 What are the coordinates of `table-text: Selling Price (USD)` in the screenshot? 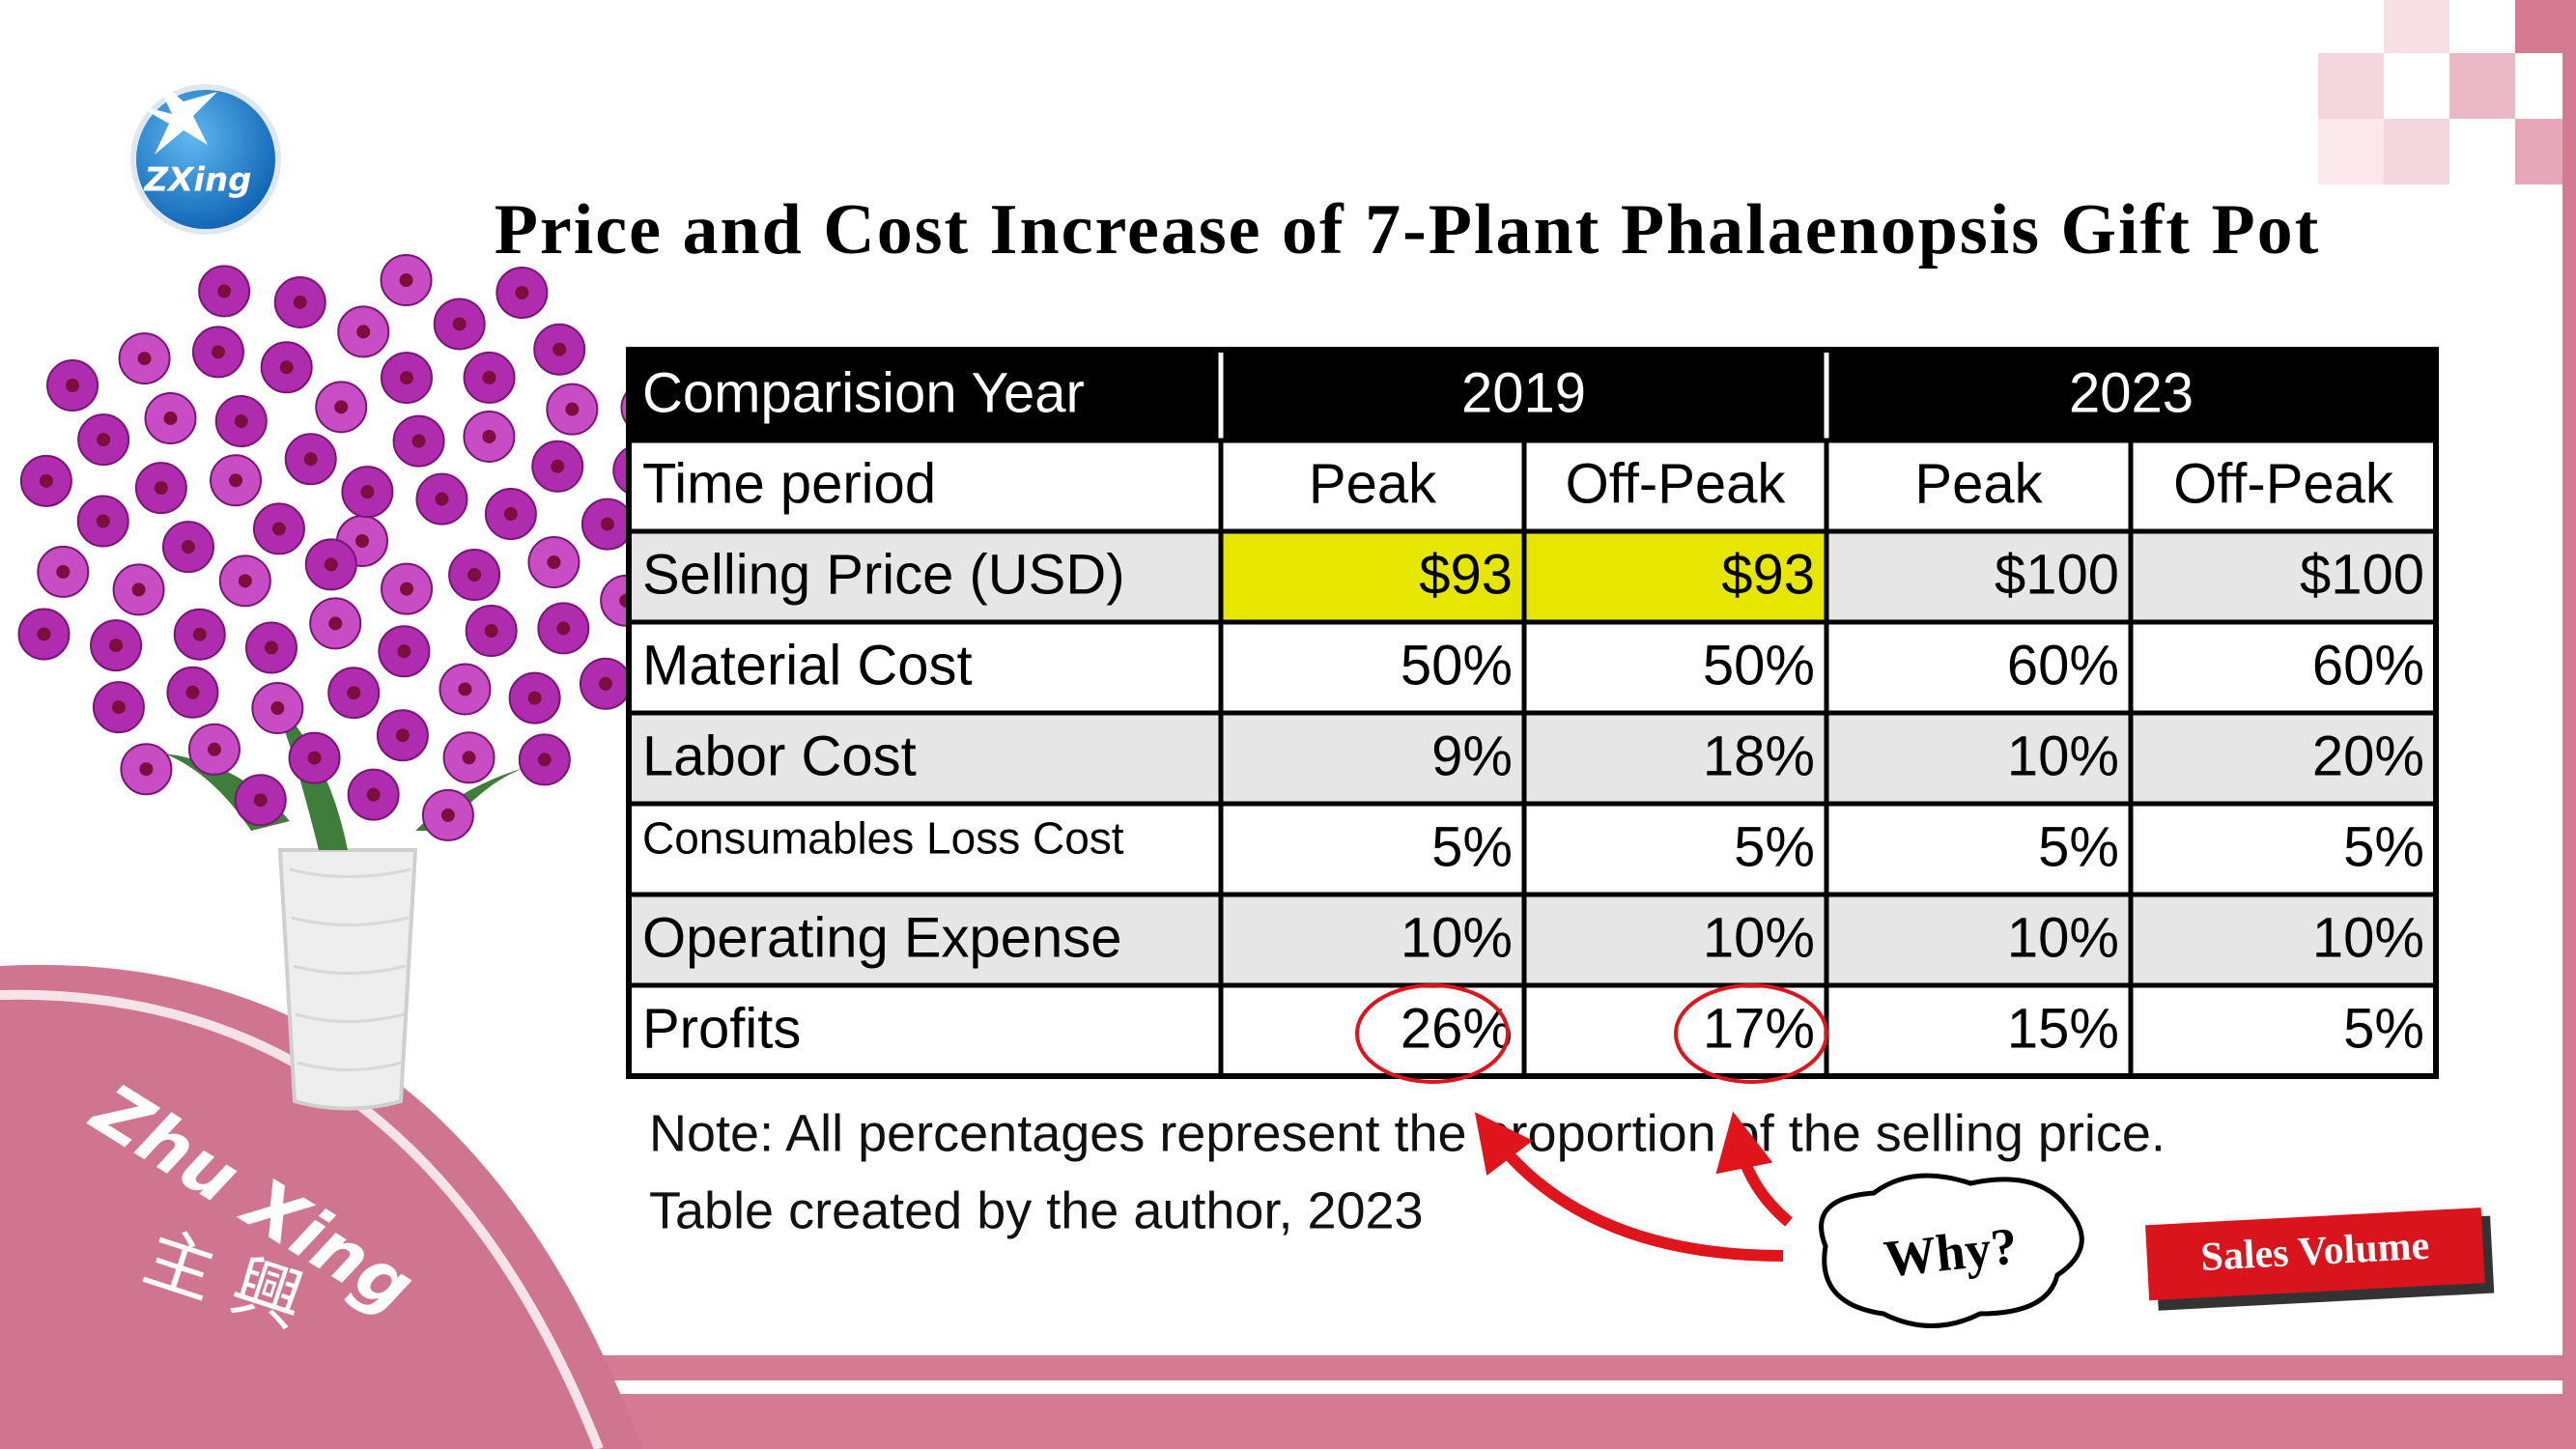 It's located at (883, 574).